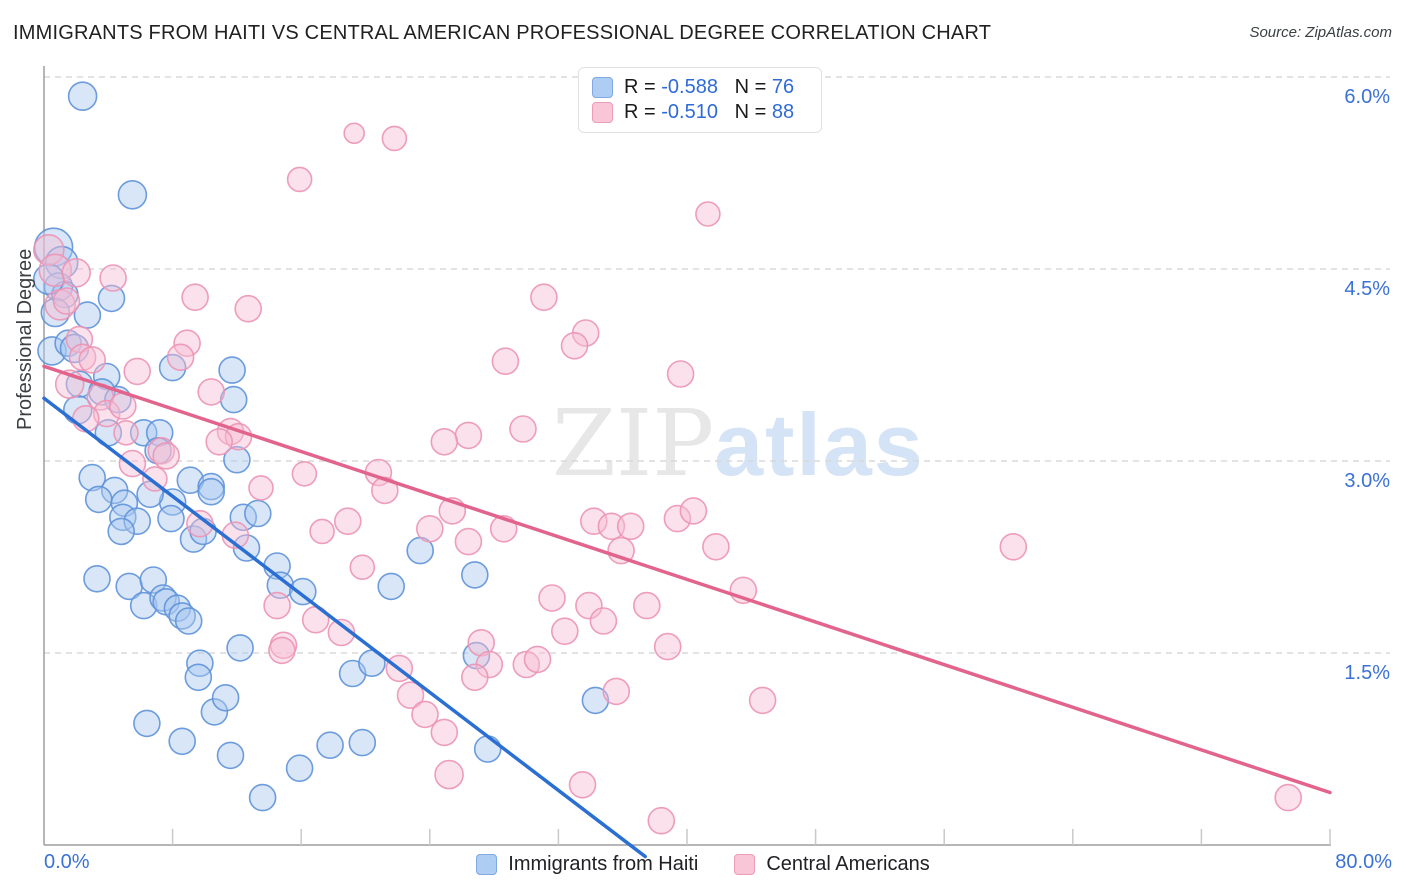 This screenshot has height=892, width=1406. What do you see at coordinates (738, 444) in the screenshot?
I see `zipatlas-watermark: ZIPatlas` at bounding box center [738, 444].